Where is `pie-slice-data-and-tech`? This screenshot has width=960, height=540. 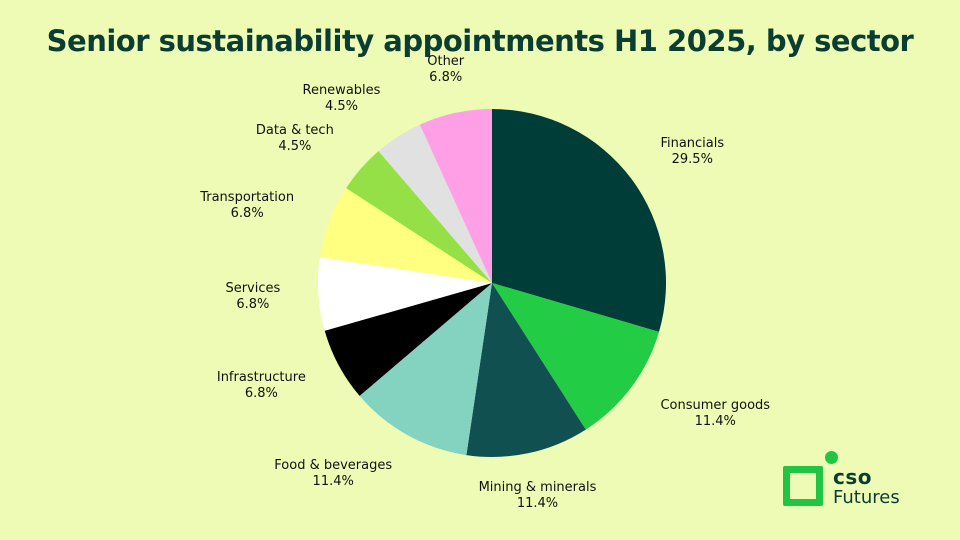 pie-slice-data-and-tech is located at coordinates (419, 217).